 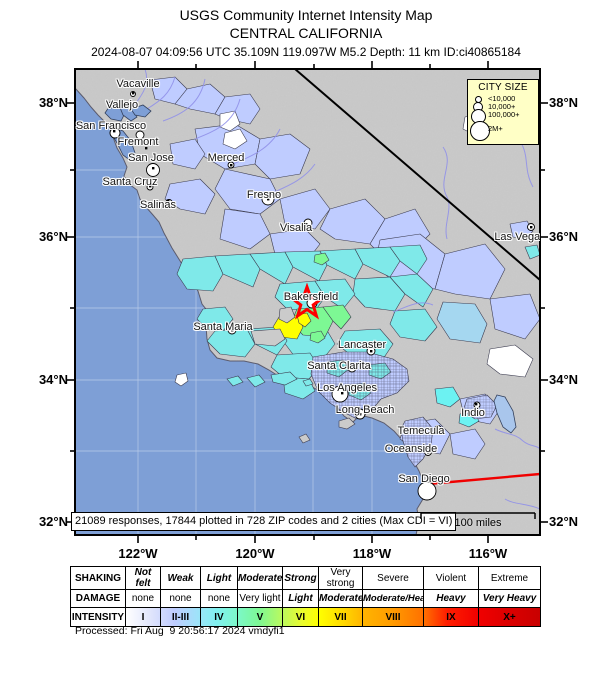 I want to click on city-size-entry-2: 100,000+, so click(x=504, y=114).